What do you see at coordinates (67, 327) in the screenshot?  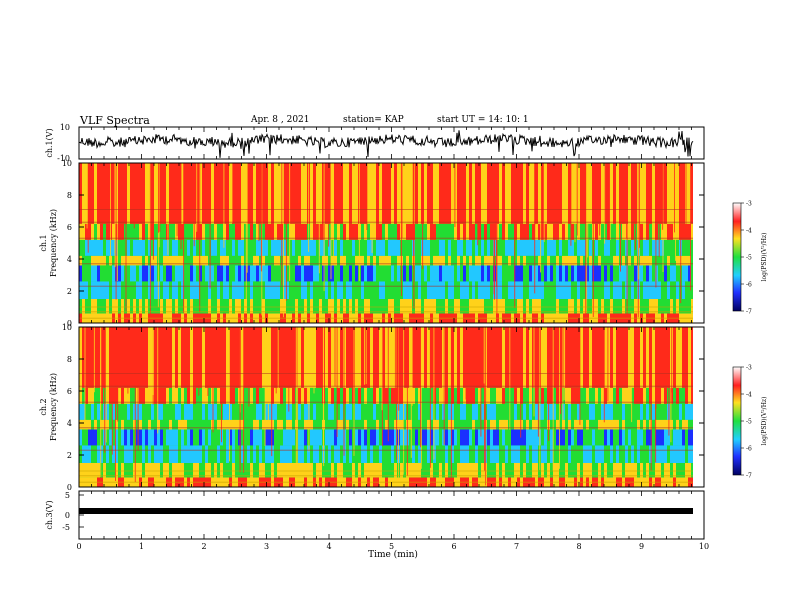 I see `ytick-label: 10` at bounding box center [67, 327].